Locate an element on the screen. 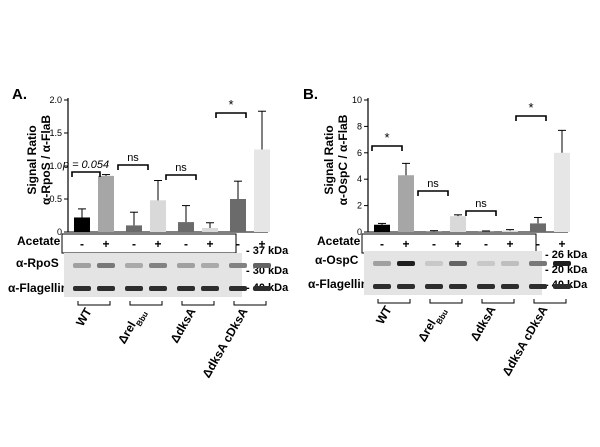 The height and width of the screenshot is (447, 600). panel-a-group-label-subscript: Bbu is located at coordinates (142, 319).